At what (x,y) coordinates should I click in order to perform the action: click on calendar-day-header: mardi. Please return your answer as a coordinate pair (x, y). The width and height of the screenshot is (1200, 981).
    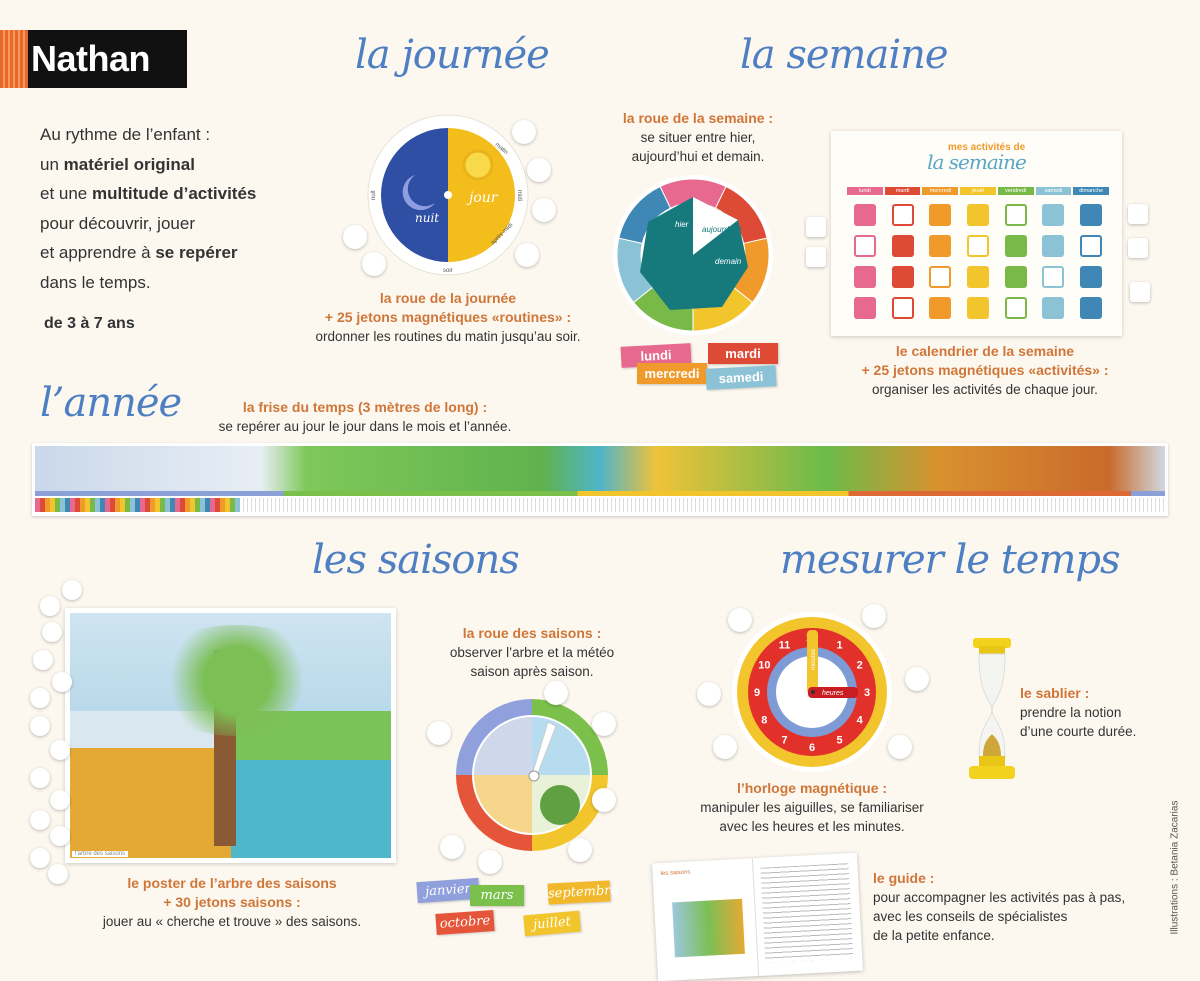
    Looking at the image, I should click on (902, 191).